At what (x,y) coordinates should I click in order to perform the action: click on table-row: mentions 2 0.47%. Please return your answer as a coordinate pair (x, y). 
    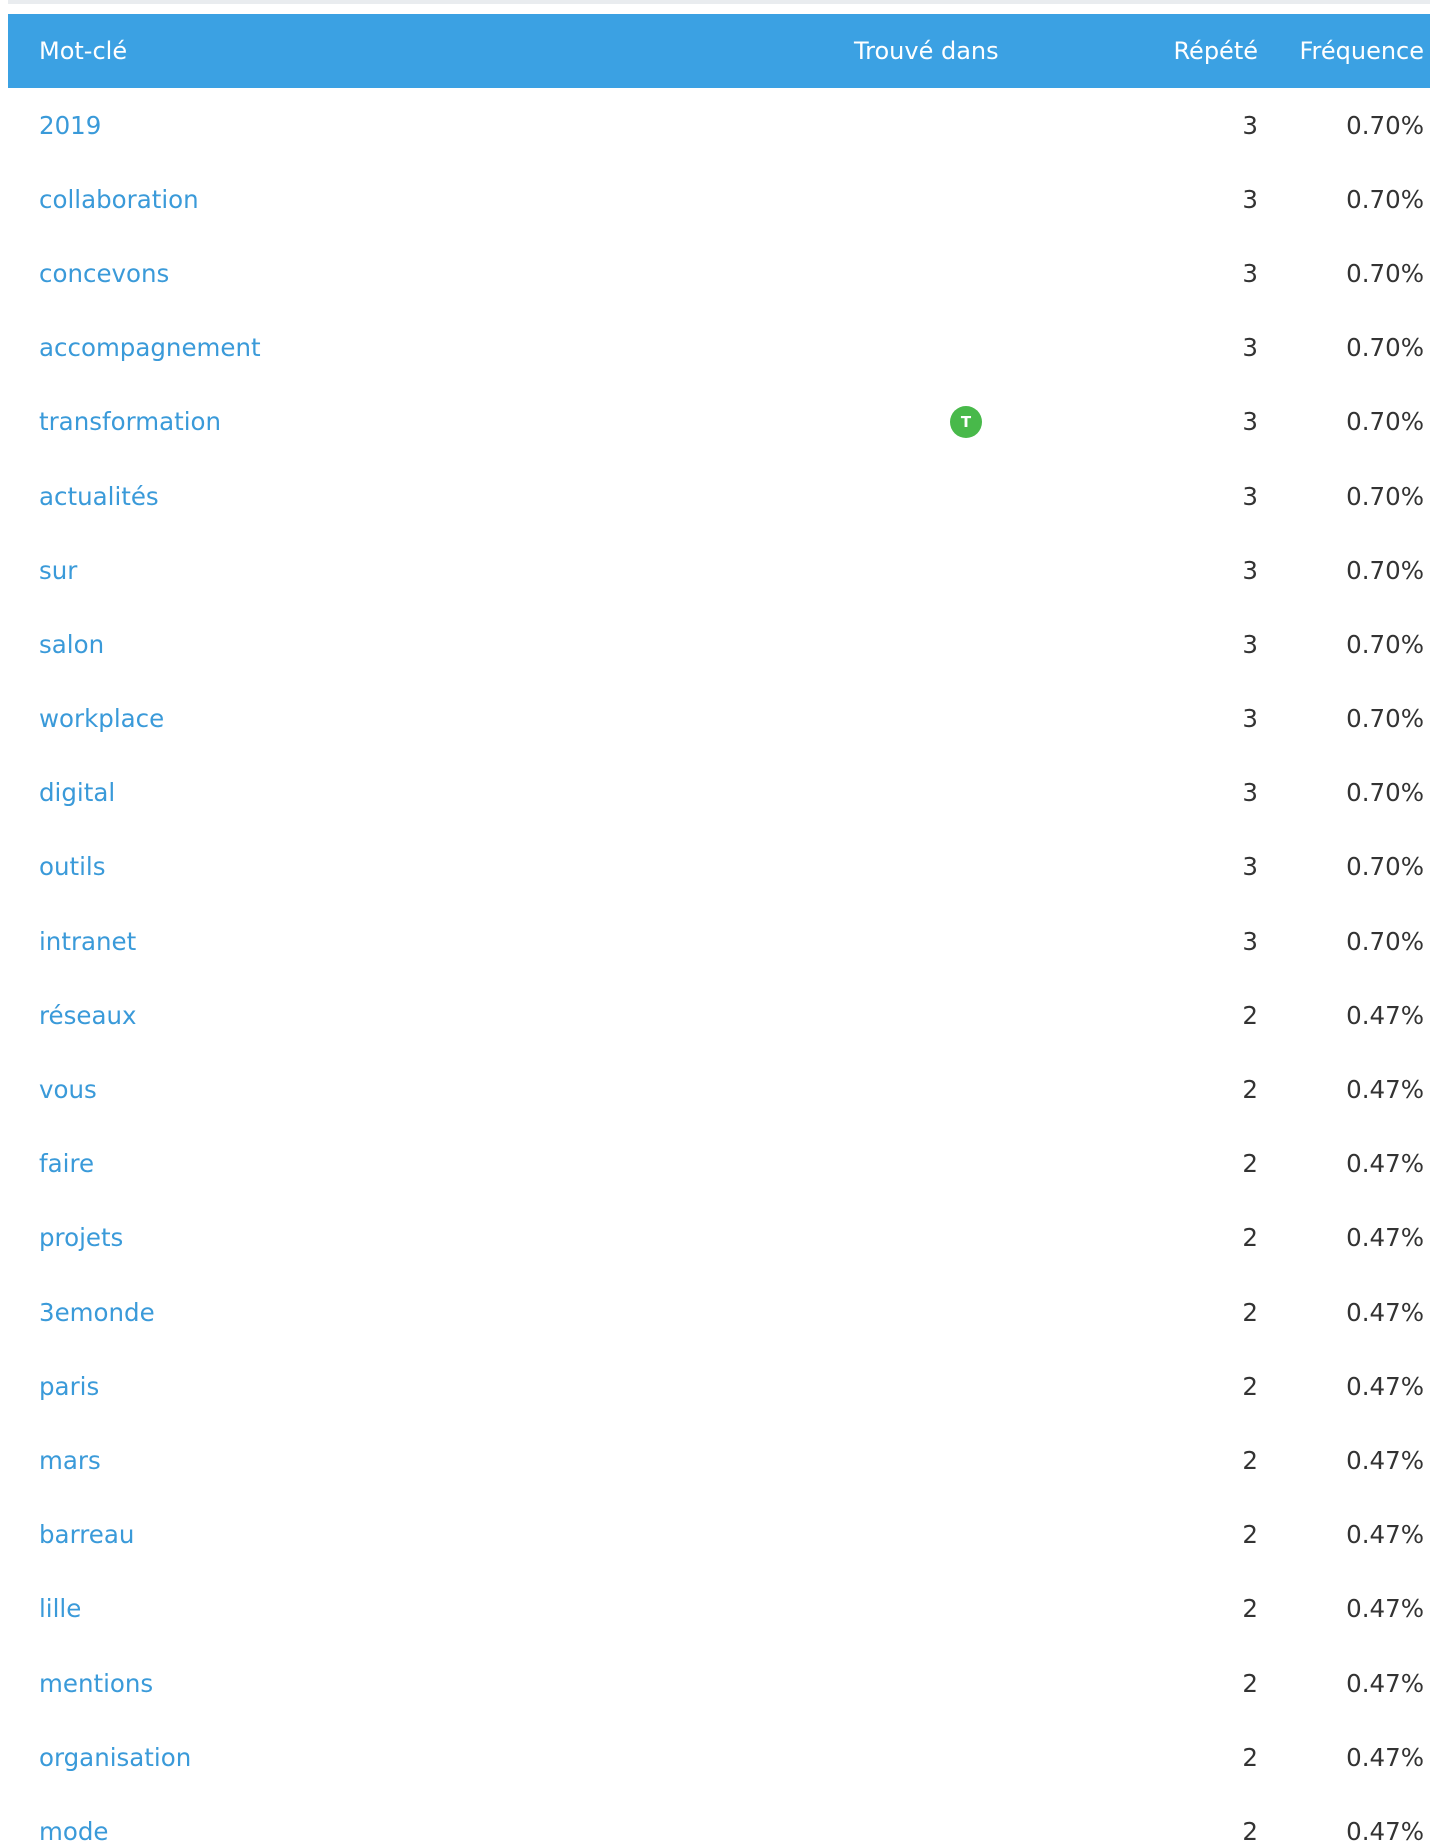
    Looking at the image, I should click on (719, 1683).